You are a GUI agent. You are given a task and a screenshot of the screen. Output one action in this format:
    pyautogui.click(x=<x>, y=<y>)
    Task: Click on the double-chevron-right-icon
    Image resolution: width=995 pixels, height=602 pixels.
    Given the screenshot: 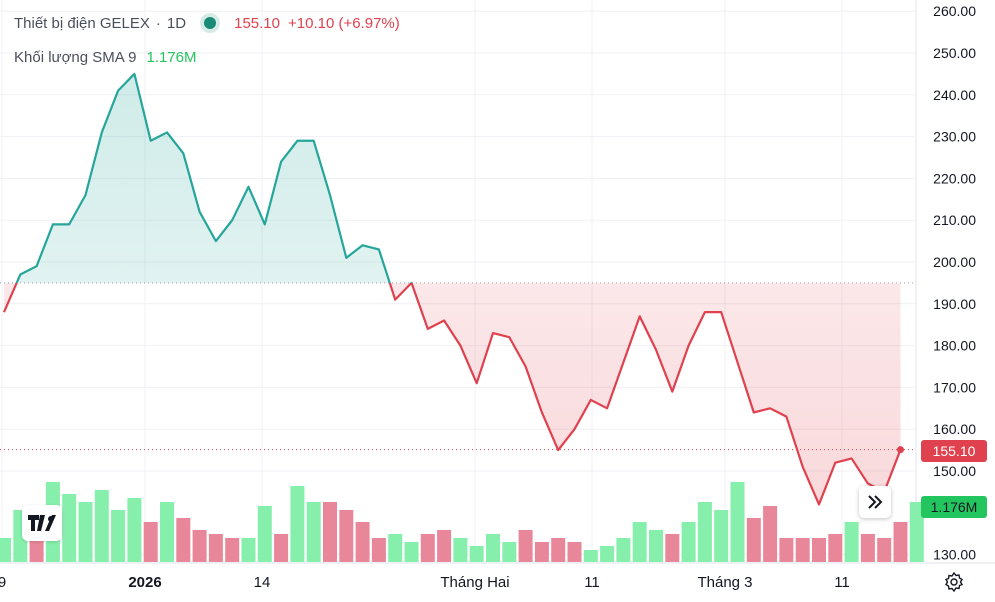 What is the action you would take?
    pyautogui.click(x=875, y=502)
    